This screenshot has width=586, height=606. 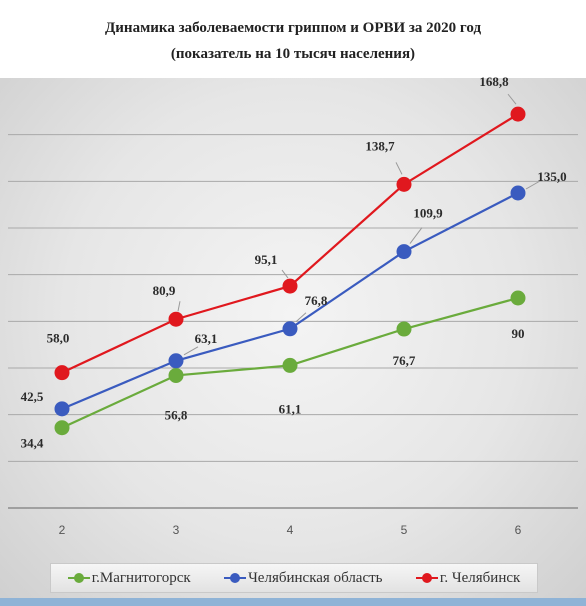 I want to click on x-tick-label: 3, so click(x=176, y=530).